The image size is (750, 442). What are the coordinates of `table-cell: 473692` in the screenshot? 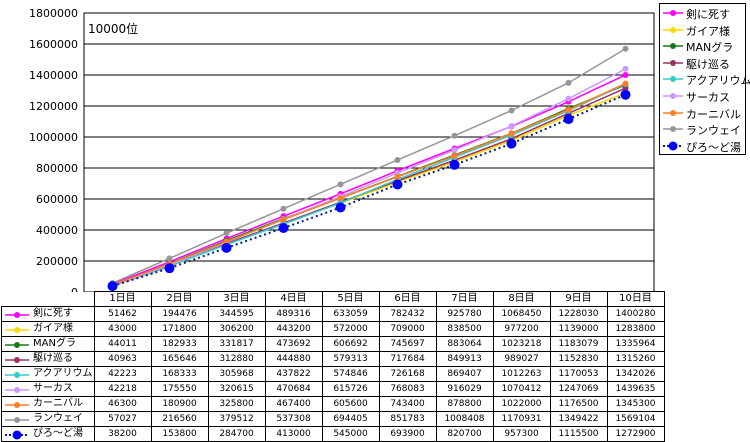 It's located at (293, 344).